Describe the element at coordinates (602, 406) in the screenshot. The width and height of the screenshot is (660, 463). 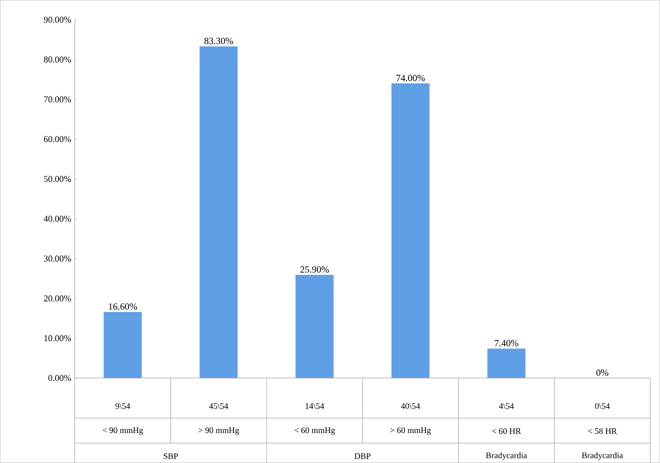
I see `x-tick-label: 0\54` at that location.